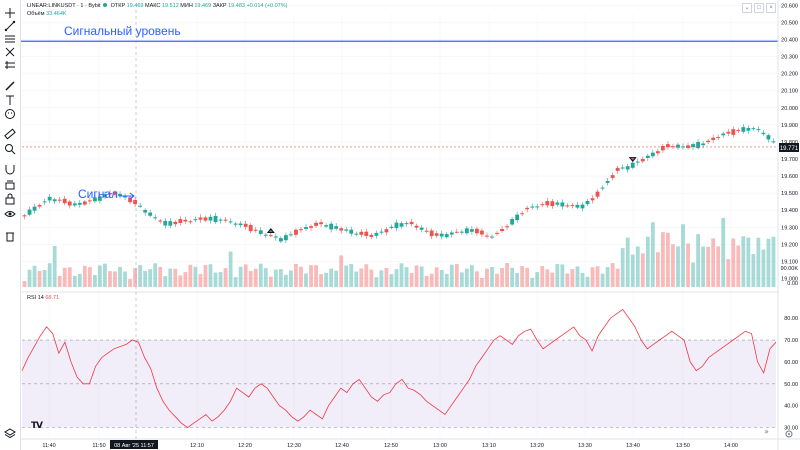  I want to click on price-tick-label: 20.000, so click(789, 109).